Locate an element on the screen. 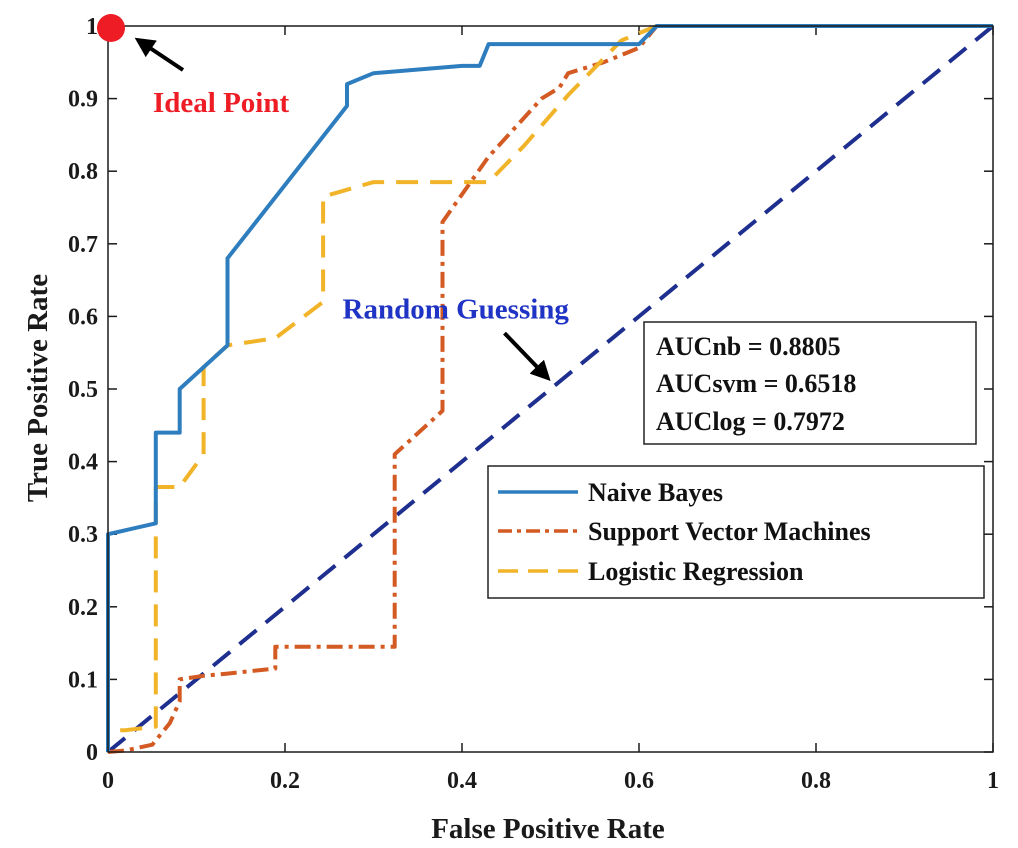  y-tick-label: 0.3 is located at coordinates (83, 535).